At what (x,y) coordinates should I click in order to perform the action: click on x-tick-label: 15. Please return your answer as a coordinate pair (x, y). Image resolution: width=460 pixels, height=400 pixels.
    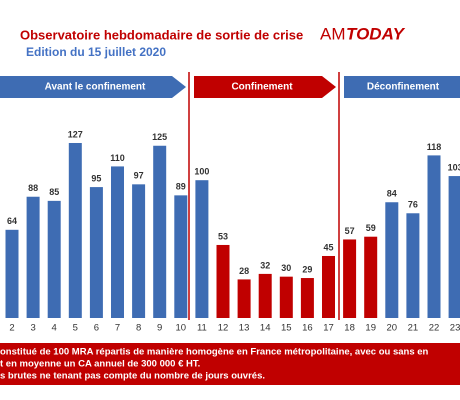
    Looking at the image, I should click on (286, 328).